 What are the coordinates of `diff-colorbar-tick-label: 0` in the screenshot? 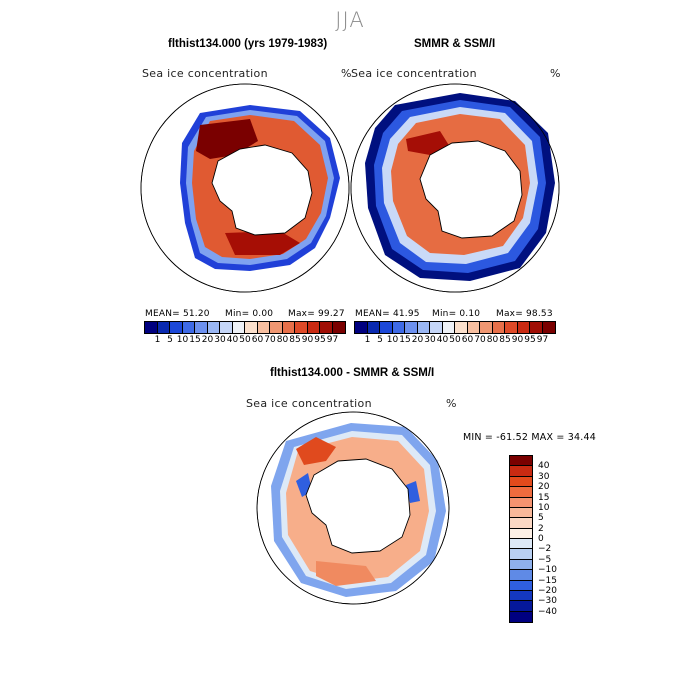 It's located at (541, 539).